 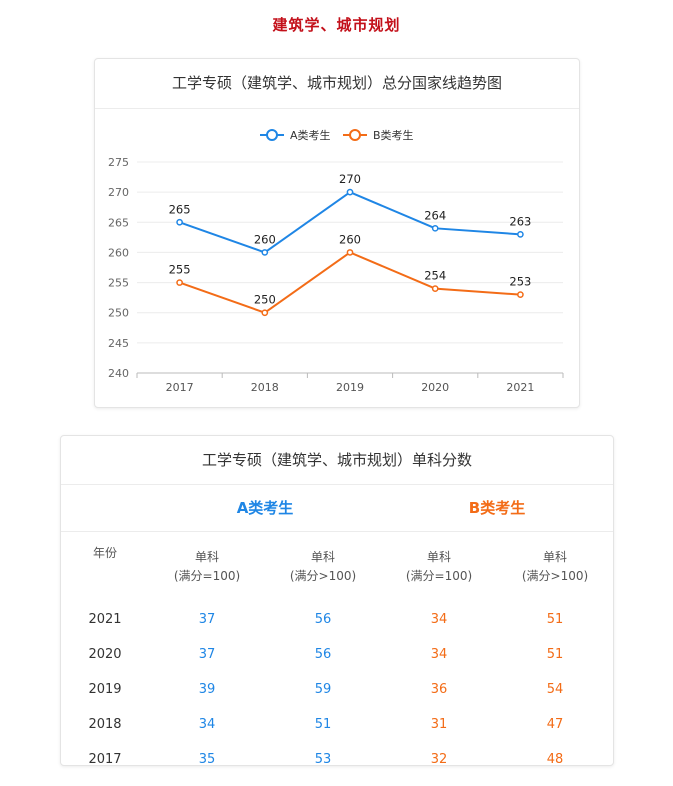 What do you see at coordinates (265, 508) in the screenshot?
I see `group-a-label: A类考生` at bounding box center [265, 508].